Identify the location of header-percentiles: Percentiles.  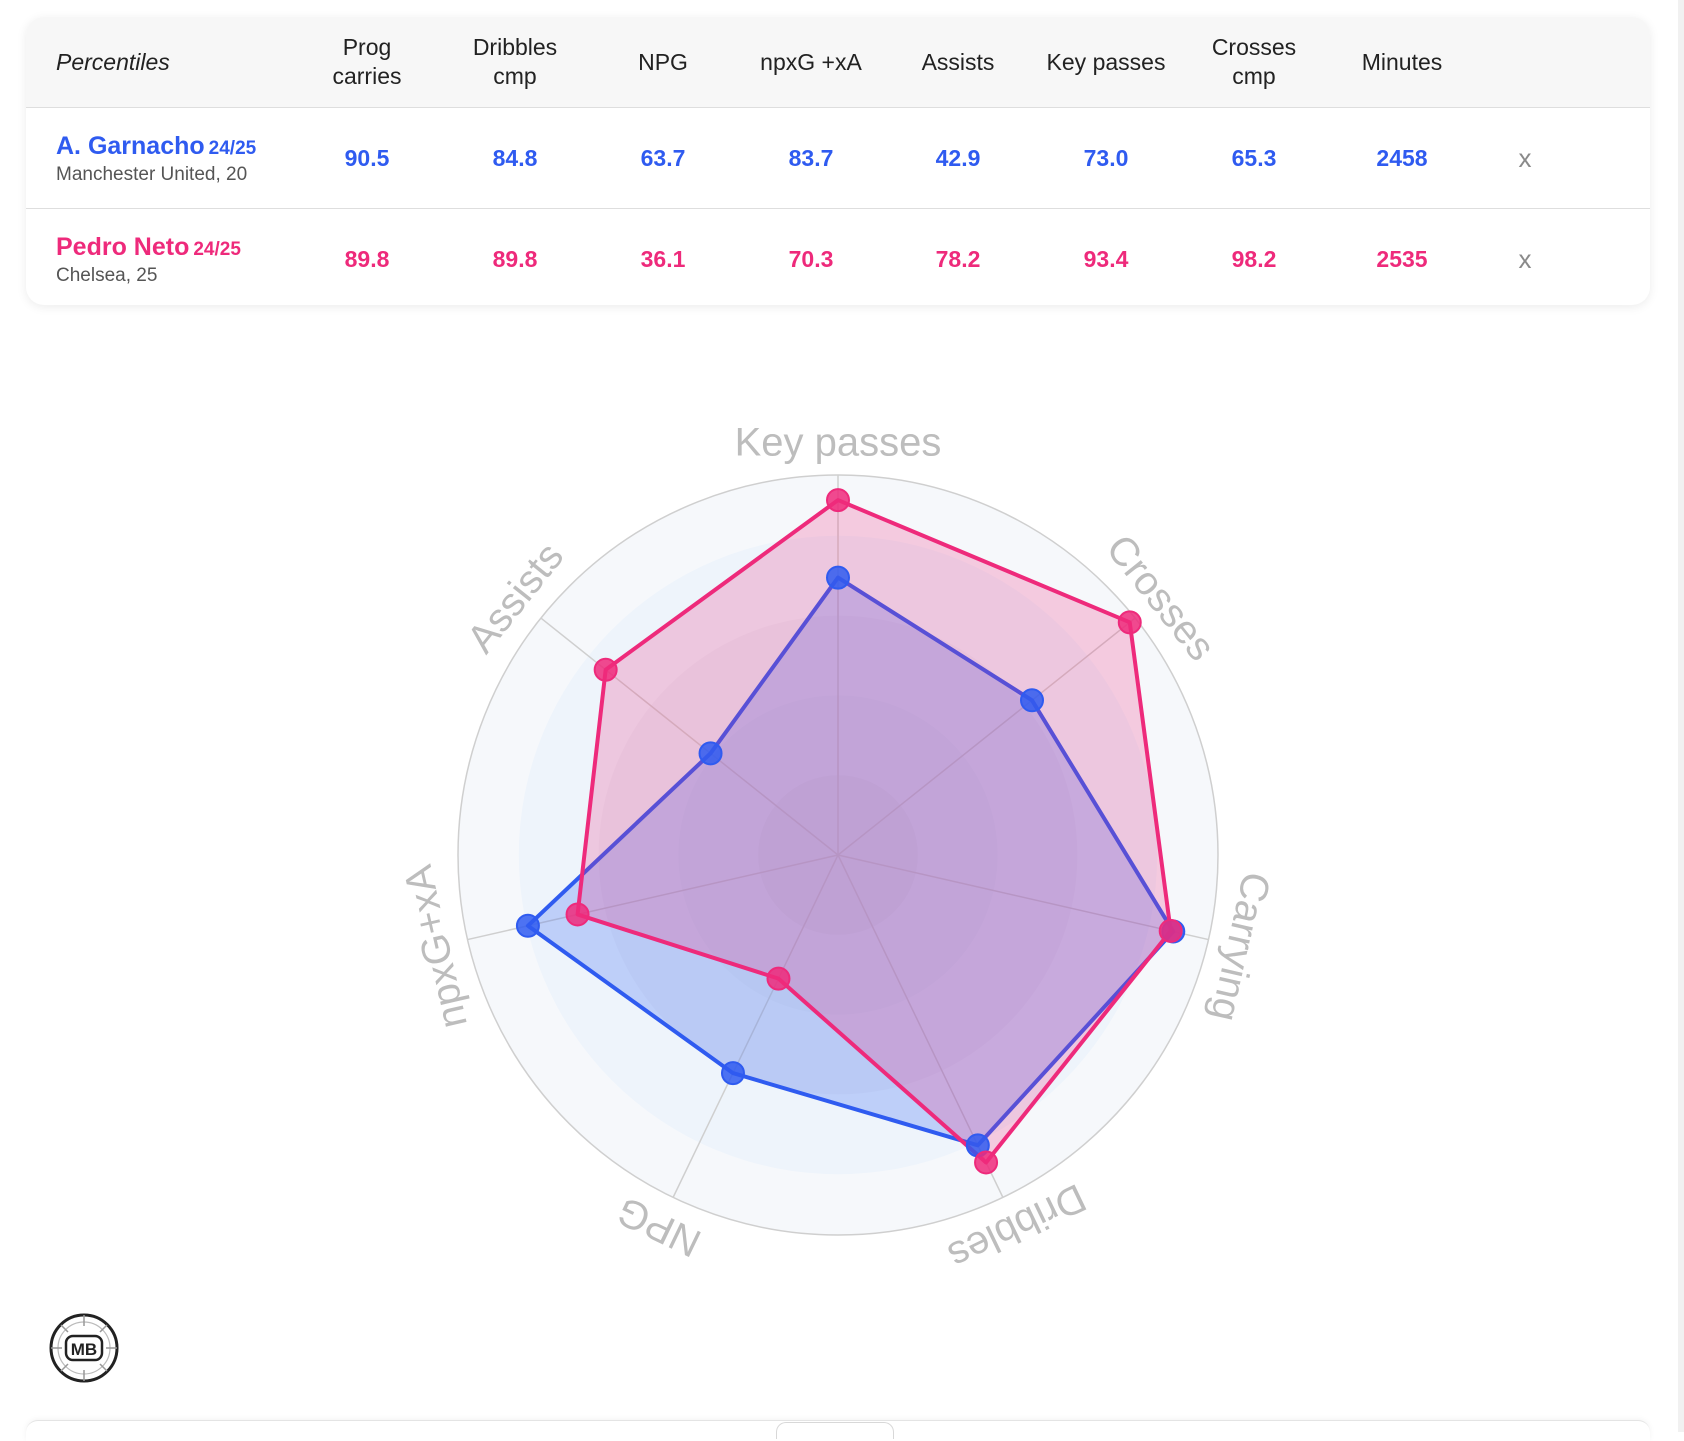
(113, 61).